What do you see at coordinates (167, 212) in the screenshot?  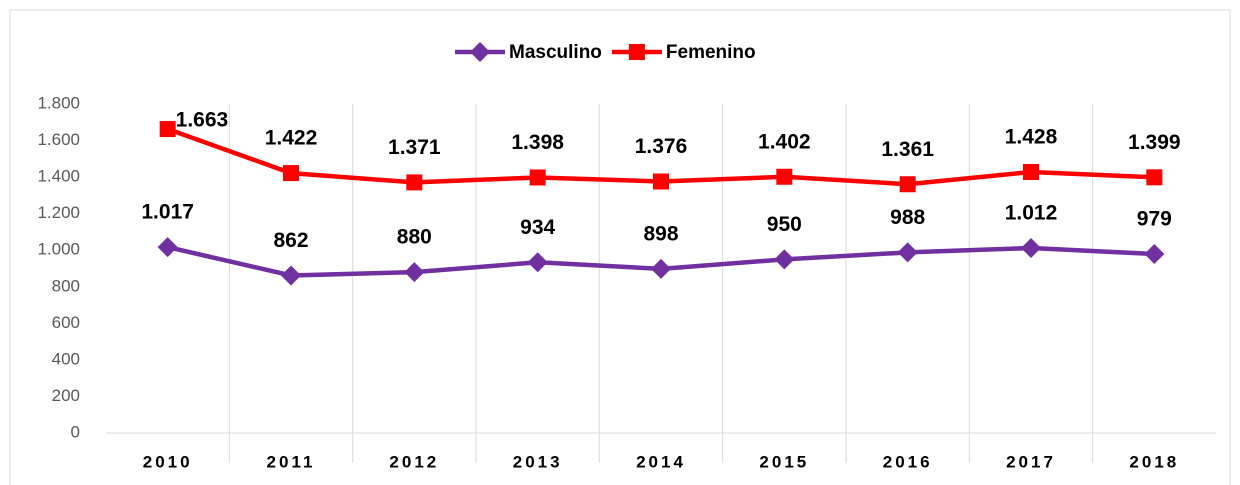 I see `data-label: 1.017` at bounding box center [167, 212].